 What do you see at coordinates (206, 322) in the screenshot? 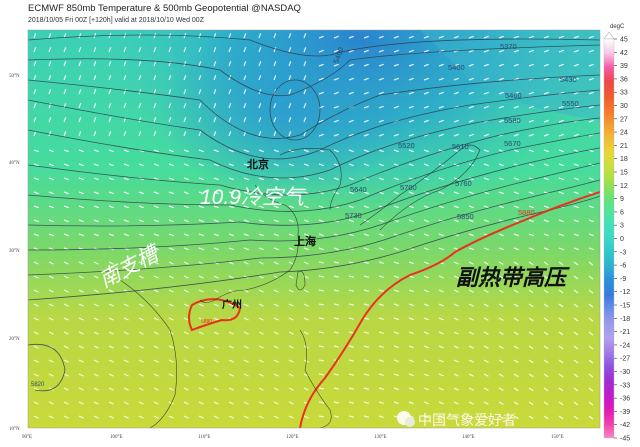
I see `contour-label: 5880` at bounding box center [206, 322].